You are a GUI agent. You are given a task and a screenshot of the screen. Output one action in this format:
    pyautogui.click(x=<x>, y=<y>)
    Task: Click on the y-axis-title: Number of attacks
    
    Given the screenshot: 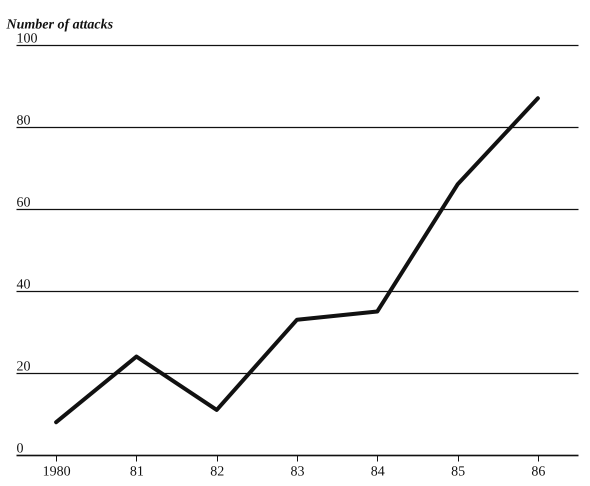 What is the action you would take?
    pyautogui.click(x=60, y=25)
    